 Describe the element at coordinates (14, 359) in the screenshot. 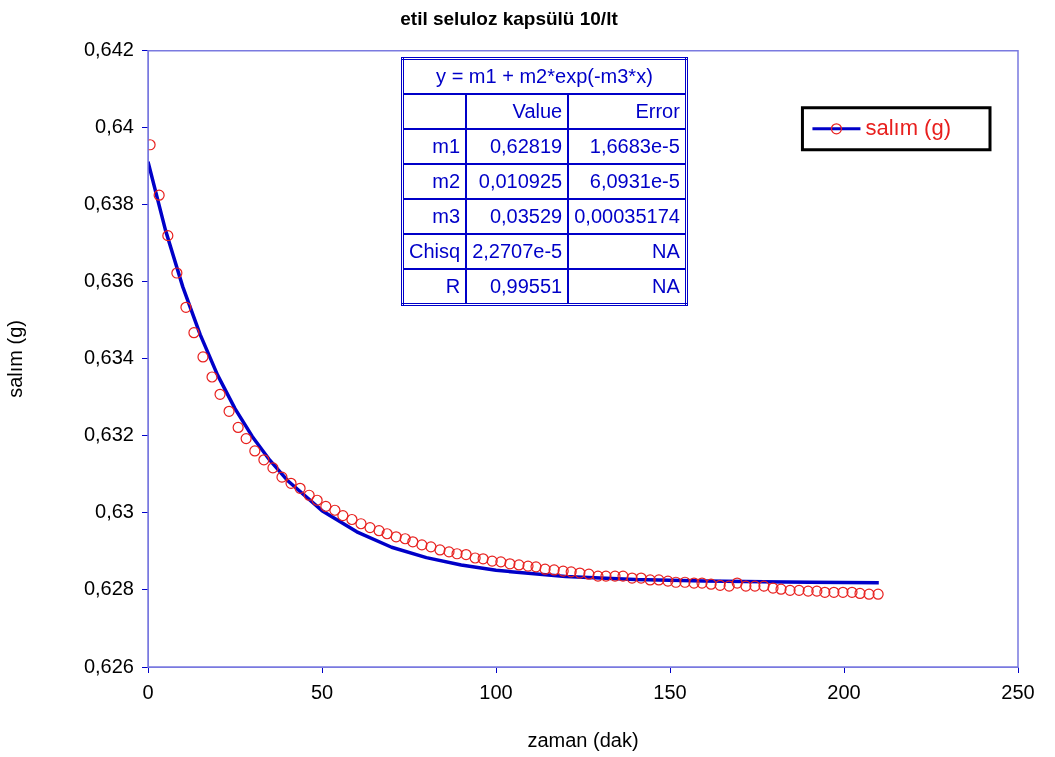

I see `y-axis-title: salım (g)` at that location.